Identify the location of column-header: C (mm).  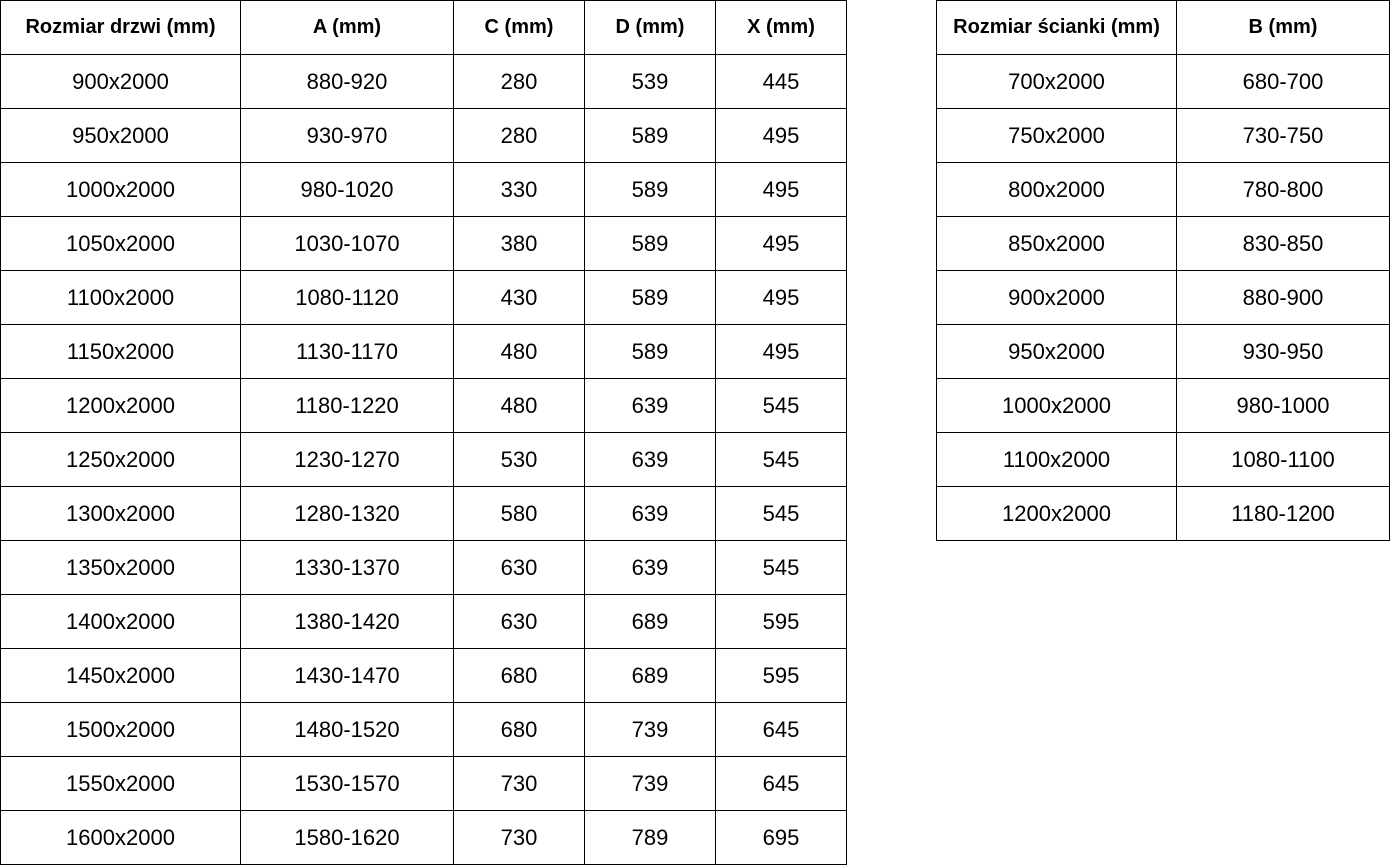
(519, 27).